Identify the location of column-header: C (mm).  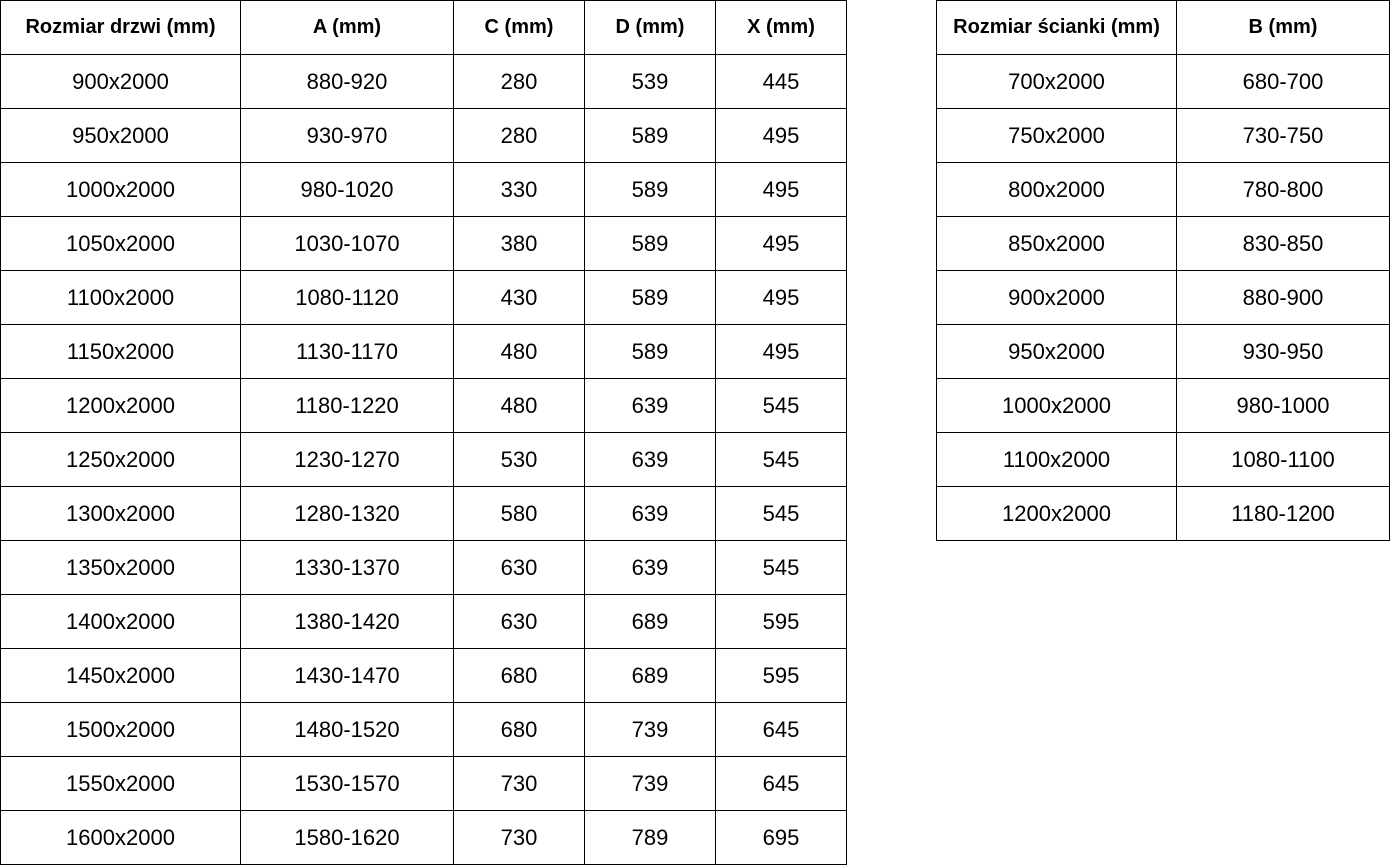
(519, 27).